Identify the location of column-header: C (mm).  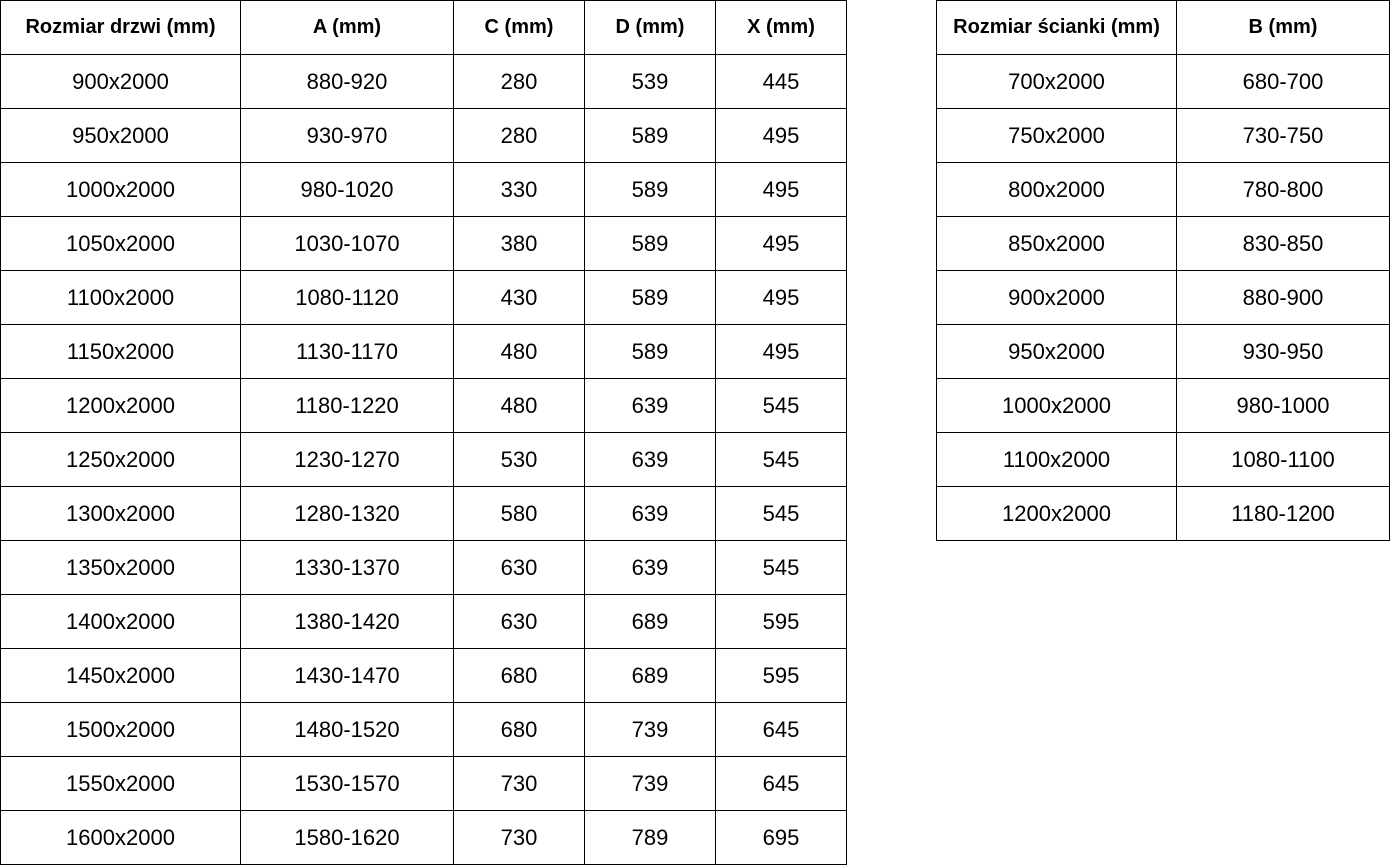
(519, 27).